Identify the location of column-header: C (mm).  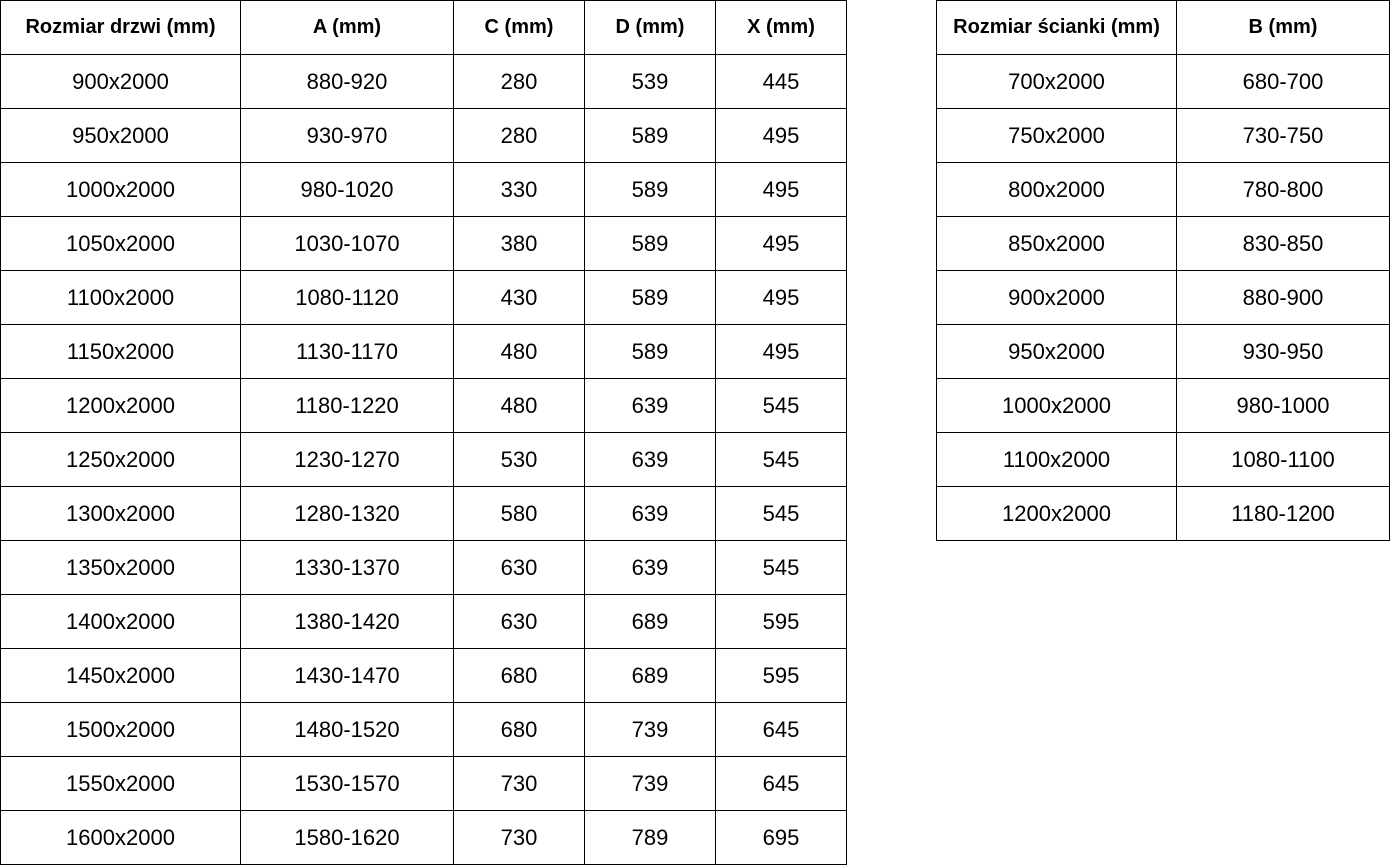
(519, 27).